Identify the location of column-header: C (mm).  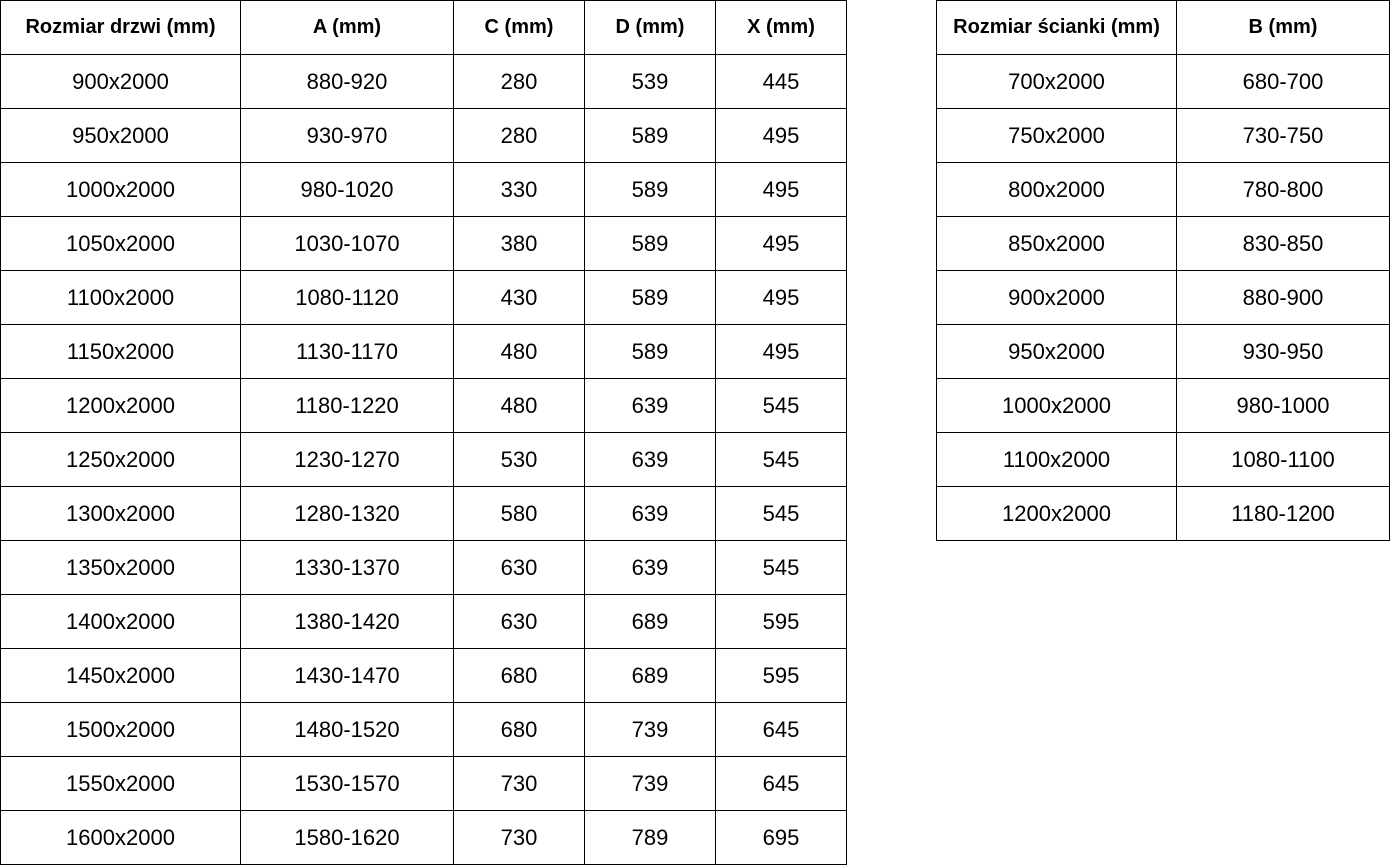
(519, 27).